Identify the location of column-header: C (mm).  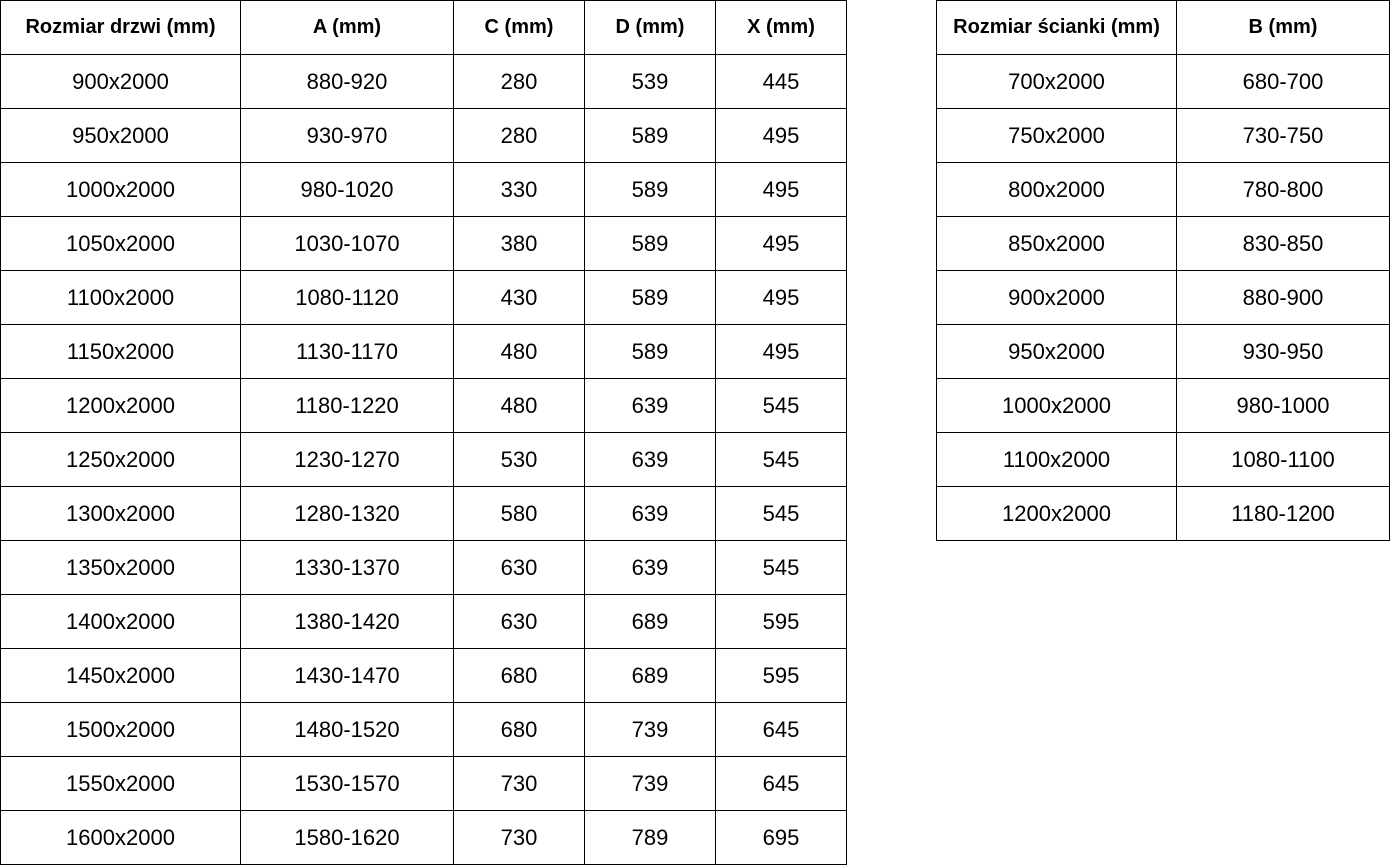
(519, 27).